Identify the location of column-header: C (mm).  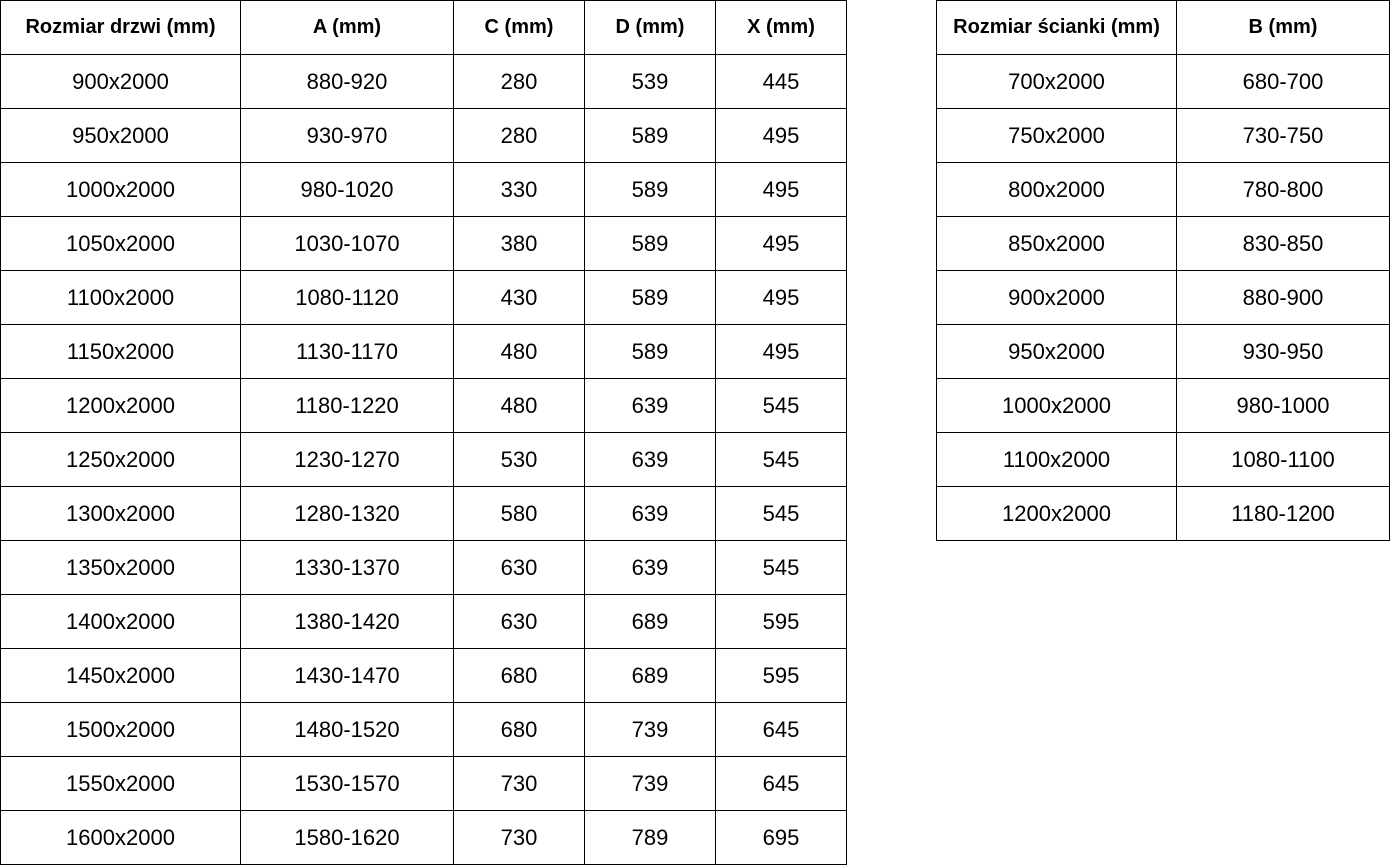
(519, 27).